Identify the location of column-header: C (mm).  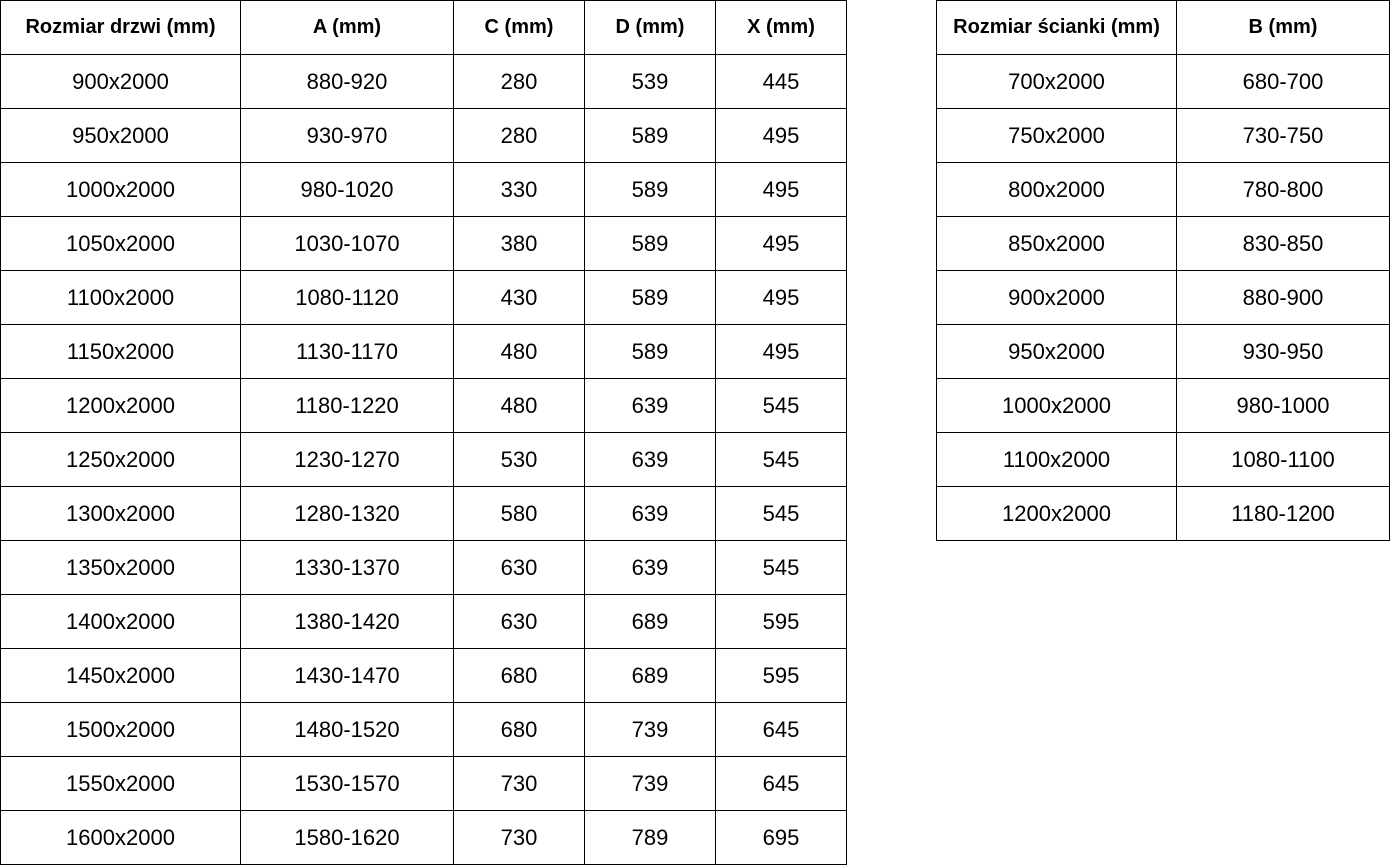
(519, 27).